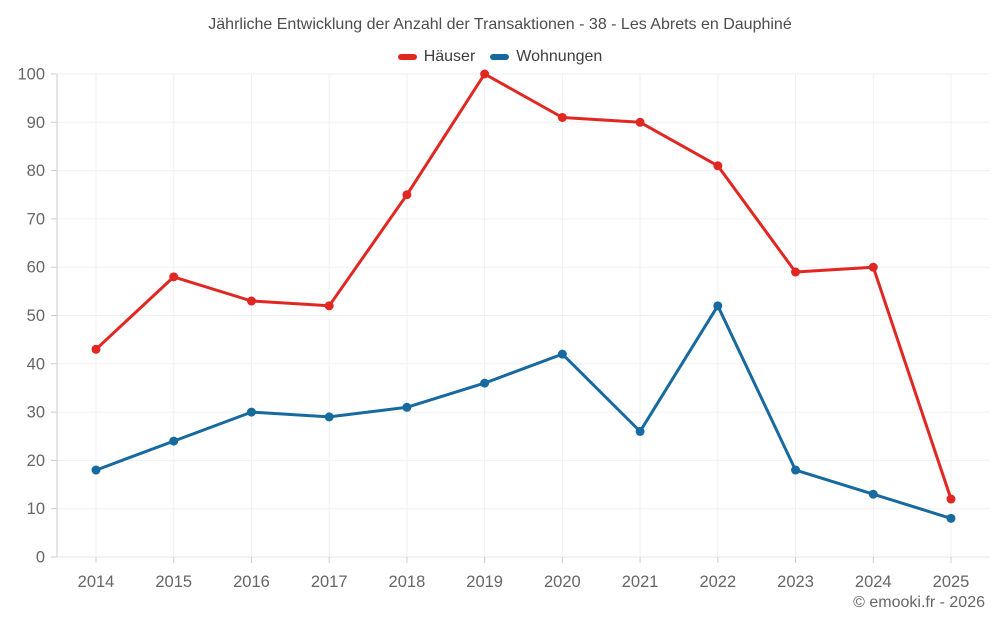 This screenshot has width=1000, height=625. What do you see at coordinates (251, 582) in the screenshot?
I see `x-tick-label: 2016` at bounding box center [251, 582].